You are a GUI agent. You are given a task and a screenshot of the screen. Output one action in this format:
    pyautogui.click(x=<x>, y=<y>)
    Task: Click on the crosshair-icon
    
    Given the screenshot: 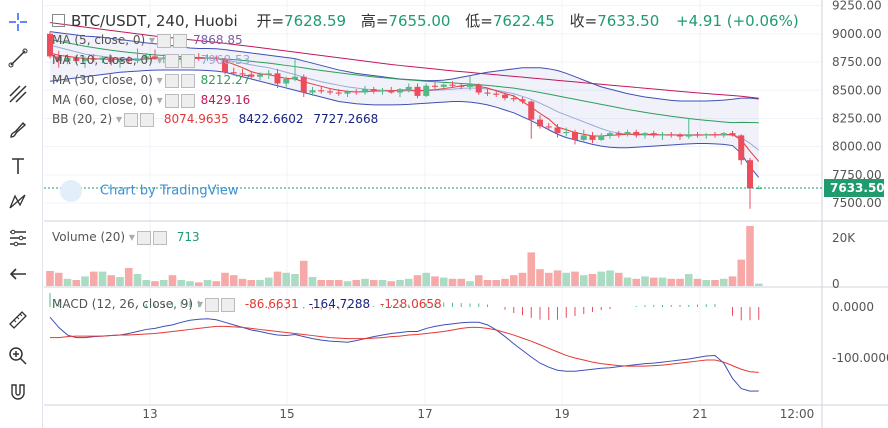 What is the action you would take?
    pyautogui.click(x=18, y=22)
    